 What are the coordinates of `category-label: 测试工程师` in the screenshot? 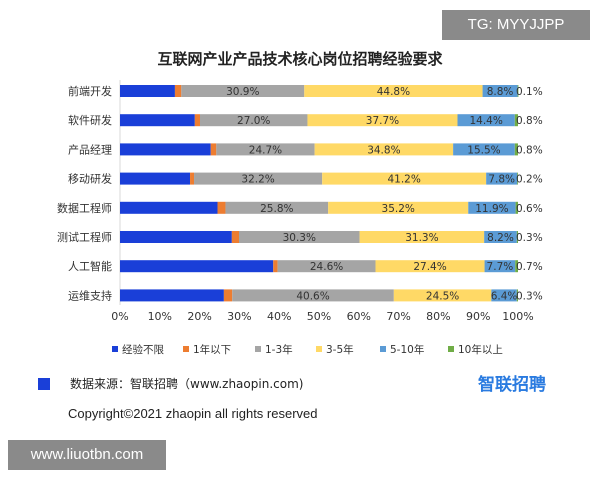 It's located at (84, 237).